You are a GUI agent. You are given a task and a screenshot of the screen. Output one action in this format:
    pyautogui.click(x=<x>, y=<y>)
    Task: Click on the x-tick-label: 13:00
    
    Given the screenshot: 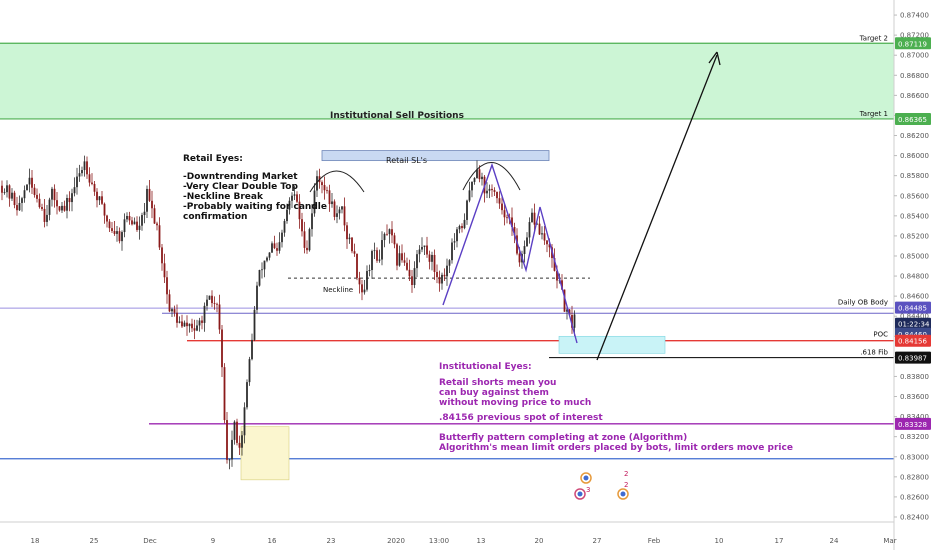 What is the action you would take?
    pyautogui.click(x=439, y=541)
    